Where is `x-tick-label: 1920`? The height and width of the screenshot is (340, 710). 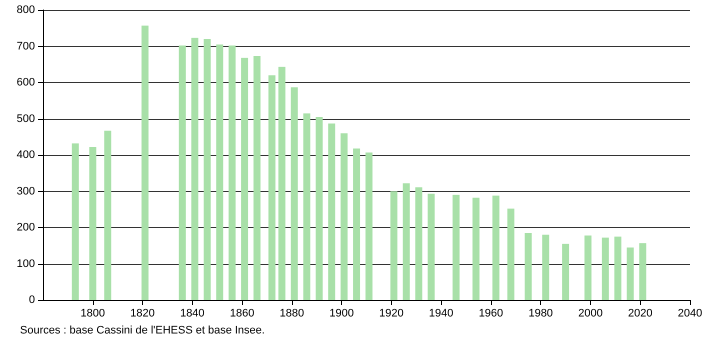
x-tick-label: 1920 is located at coordinates (391, 314).